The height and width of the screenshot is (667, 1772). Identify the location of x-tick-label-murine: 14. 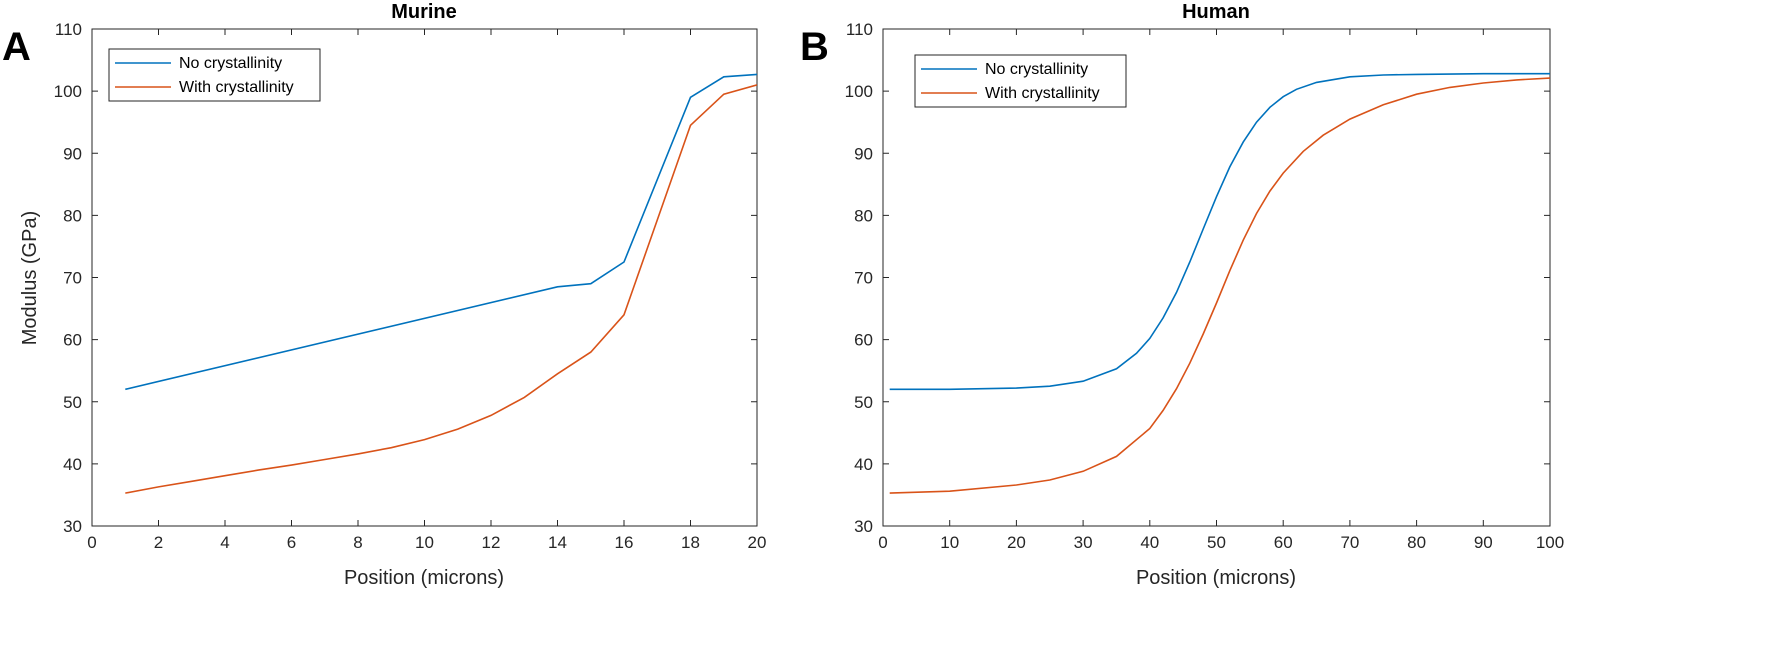
(557, 542).